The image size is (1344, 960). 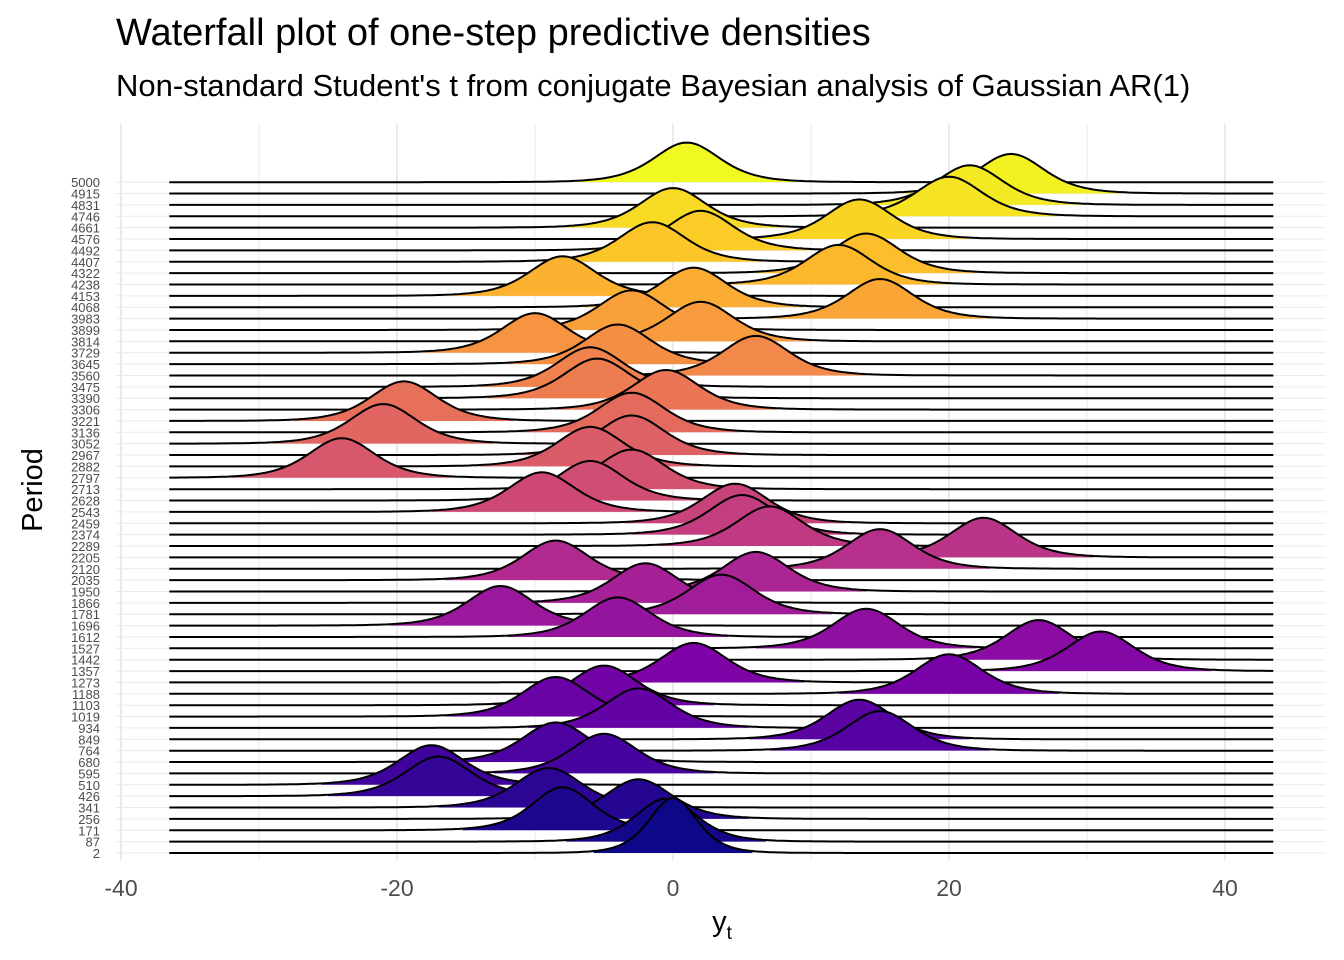 What do you see at coordinates (86, 694) in the screenshot?
I see `y-tick-label: 1188` at bounding box center [86, 694].